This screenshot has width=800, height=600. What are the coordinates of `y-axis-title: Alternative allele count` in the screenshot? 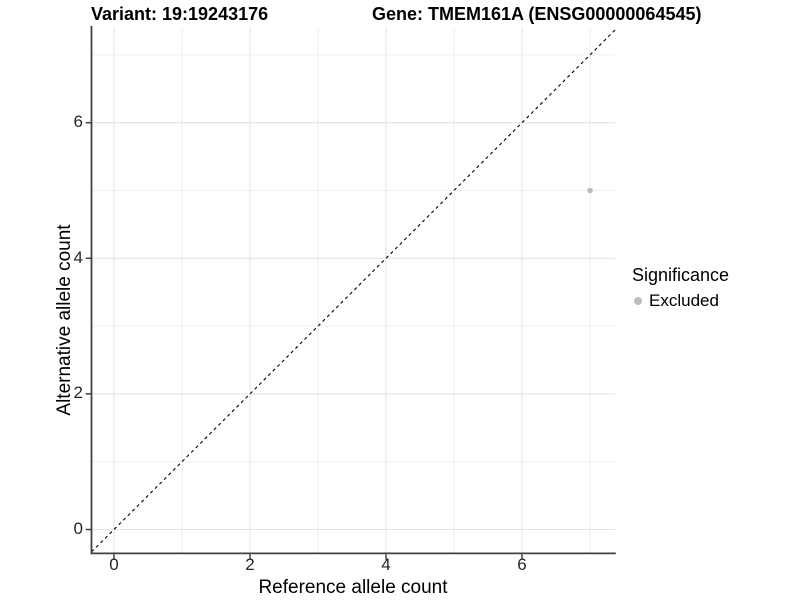 It's located at (64, 320).